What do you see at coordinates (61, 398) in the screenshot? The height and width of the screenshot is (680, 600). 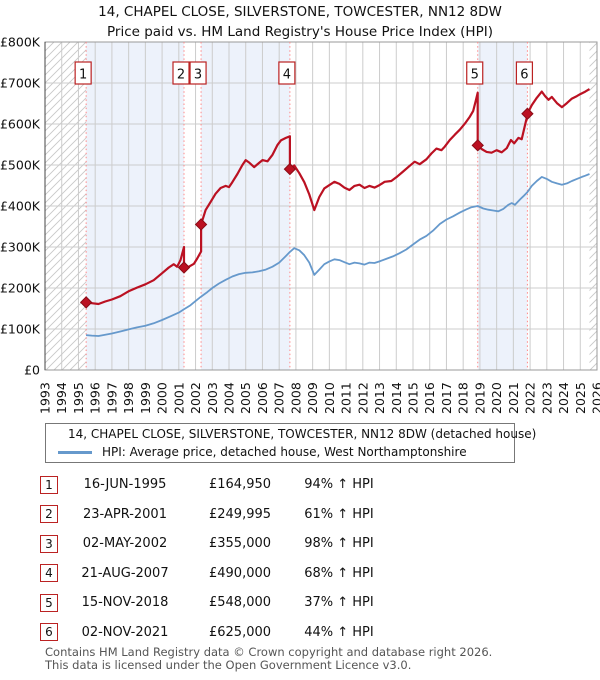 I see `x-tick-label: 1994` at bounding box center [61, 398].